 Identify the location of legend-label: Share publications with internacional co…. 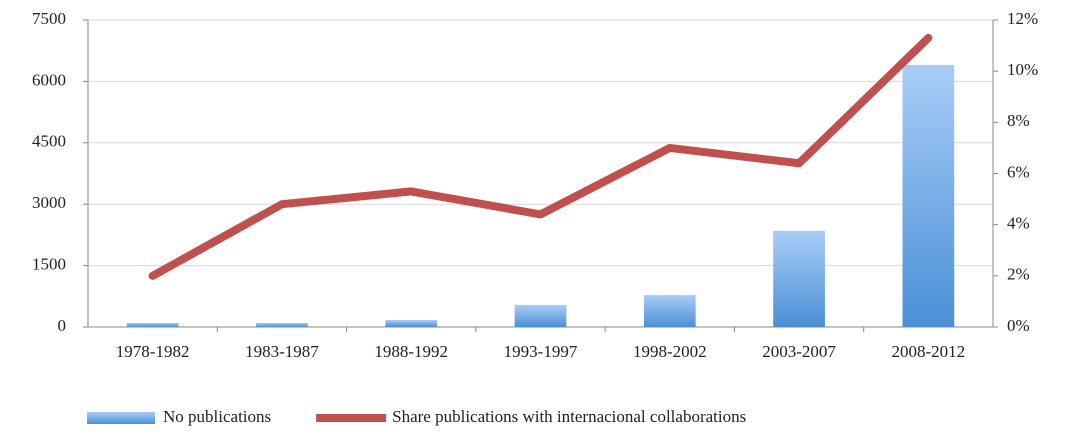
(569, 416).